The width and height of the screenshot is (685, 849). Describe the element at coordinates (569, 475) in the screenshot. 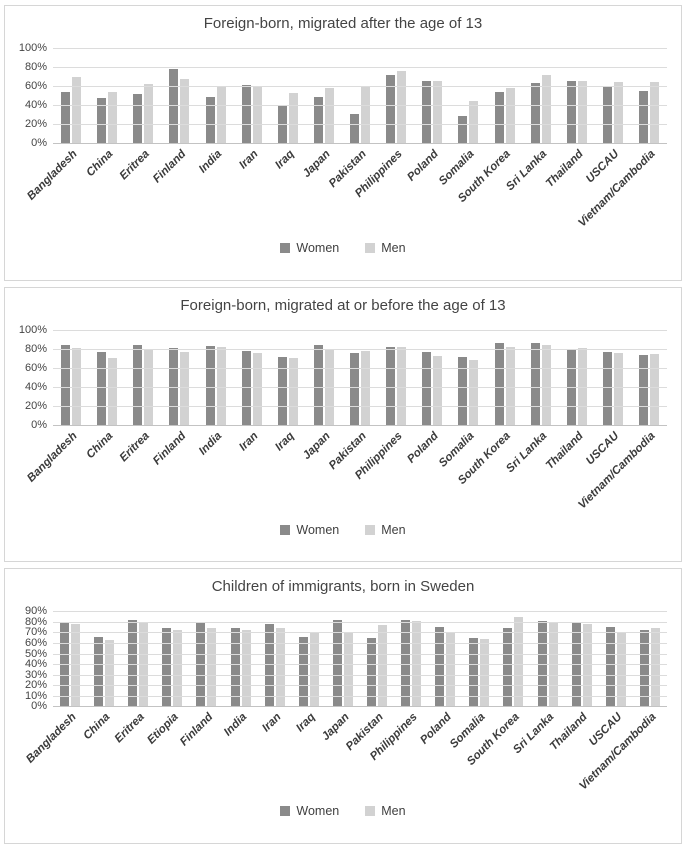

I see `x-cell: Thailand` at that location.